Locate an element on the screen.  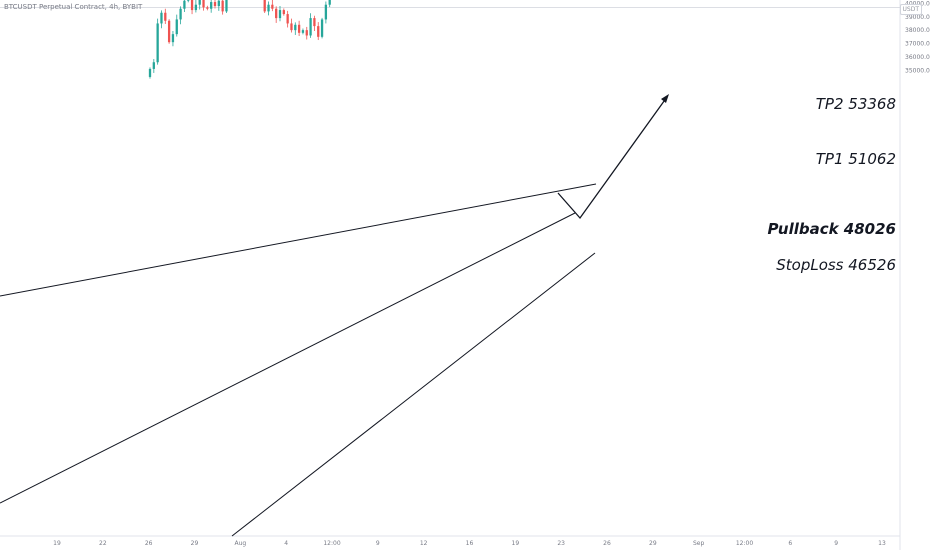
price-tick-label: 38000.0 is located at coordinates (917, 30).